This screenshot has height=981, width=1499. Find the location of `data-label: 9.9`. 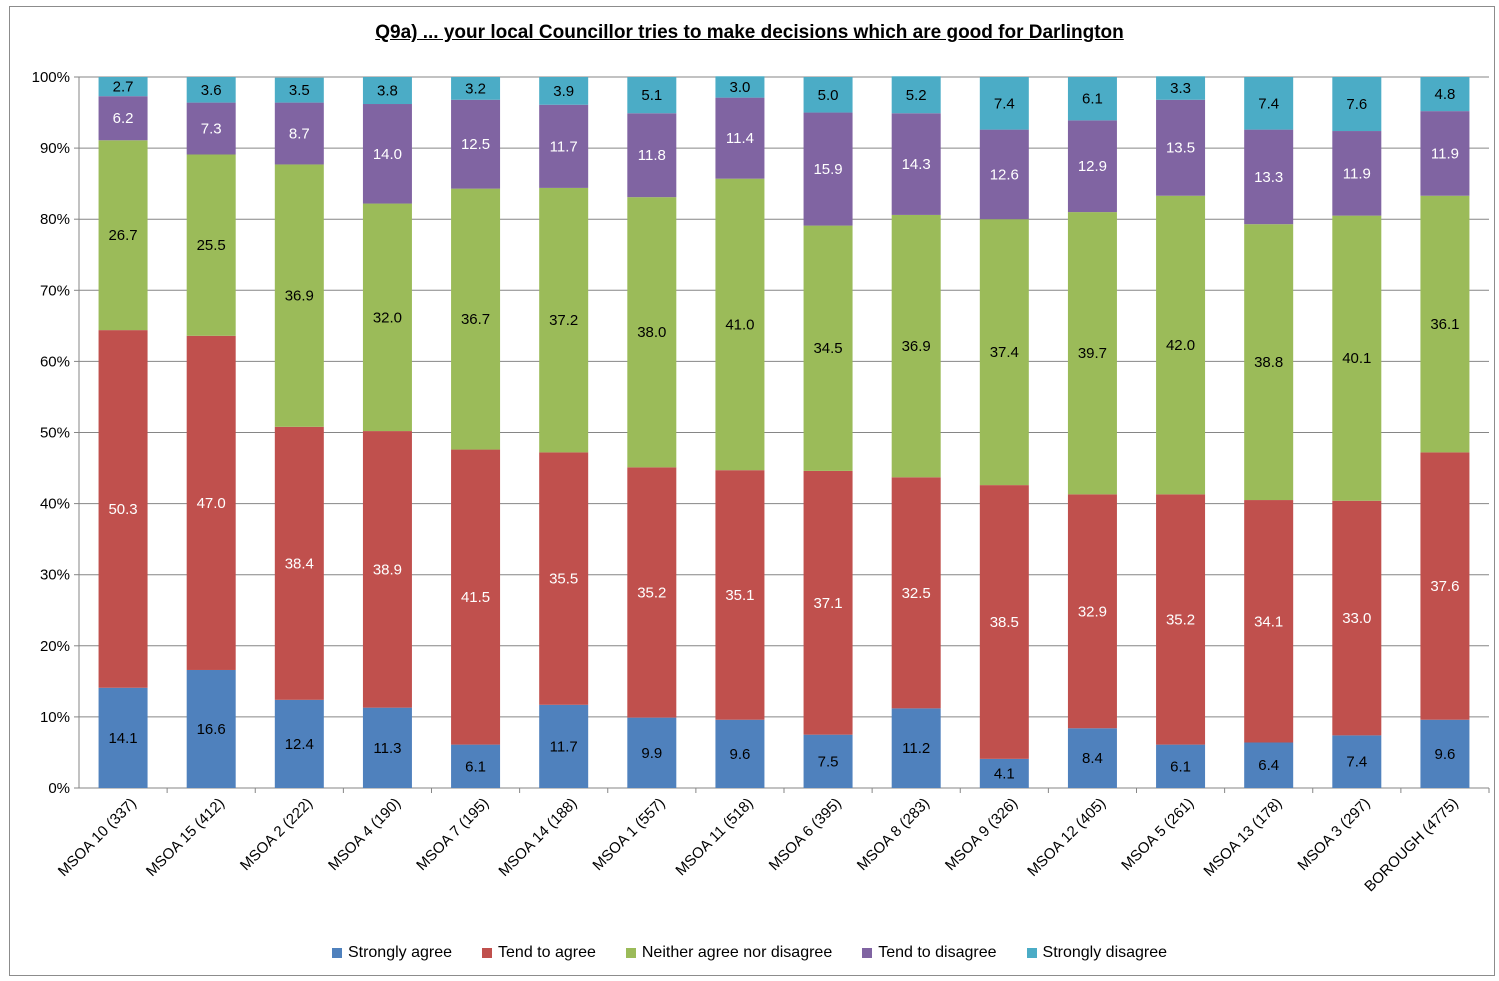

data-label: 9.9 is located at coordinates (651, 753).